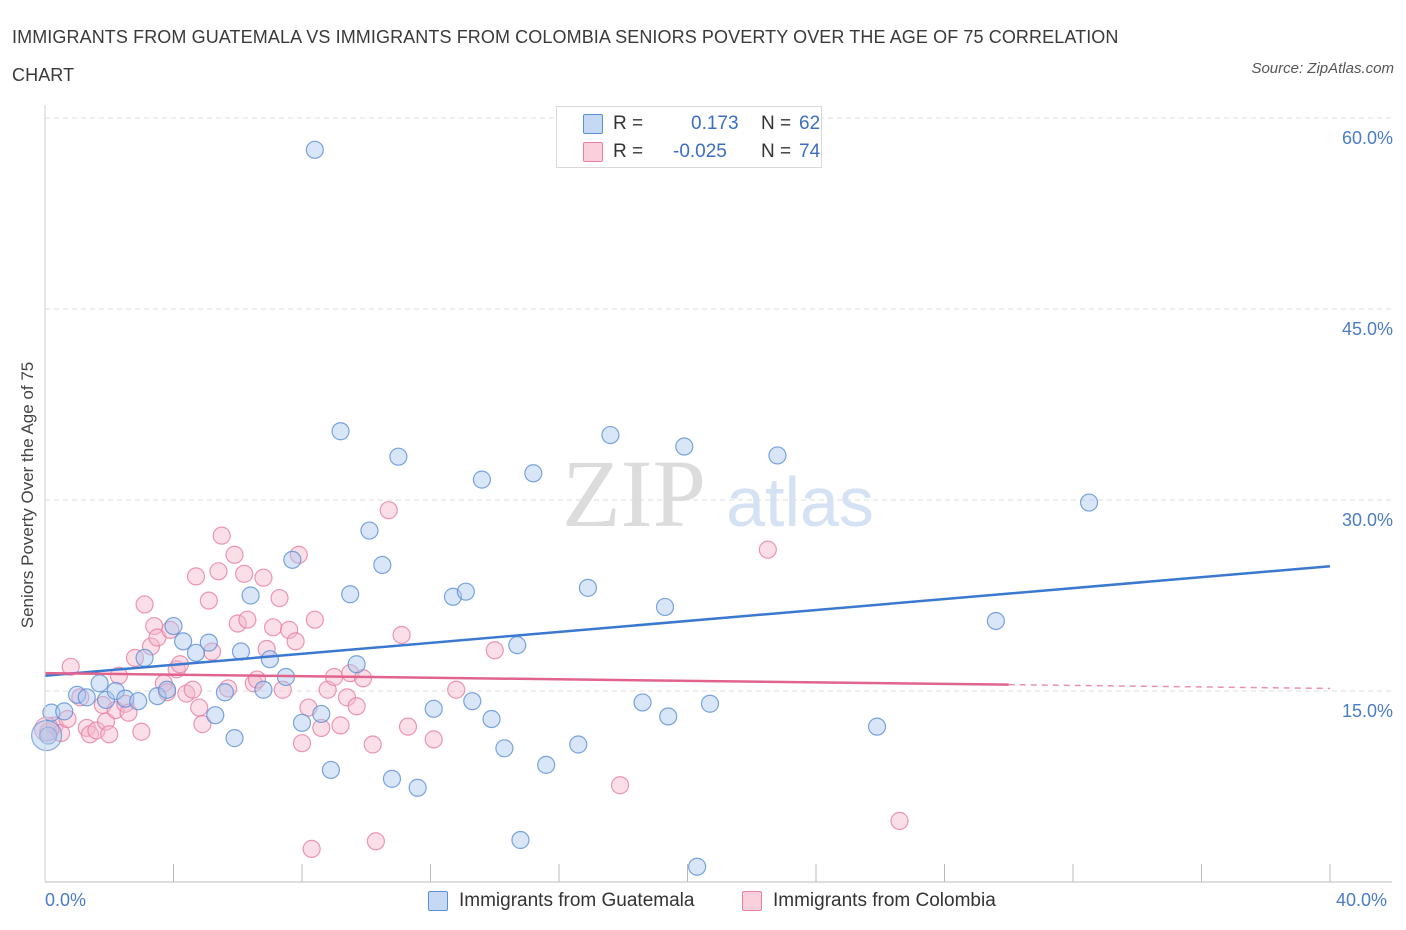 The height and width of the screenshot is (930, 1406). I want to click on y-tick-label: 30.0%, so click(1367, 520).